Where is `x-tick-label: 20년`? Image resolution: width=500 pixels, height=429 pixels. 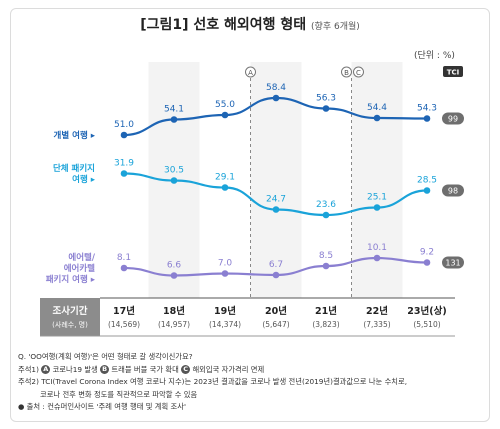
x-tick-label: 20년 is located at coordinates (276, 311).